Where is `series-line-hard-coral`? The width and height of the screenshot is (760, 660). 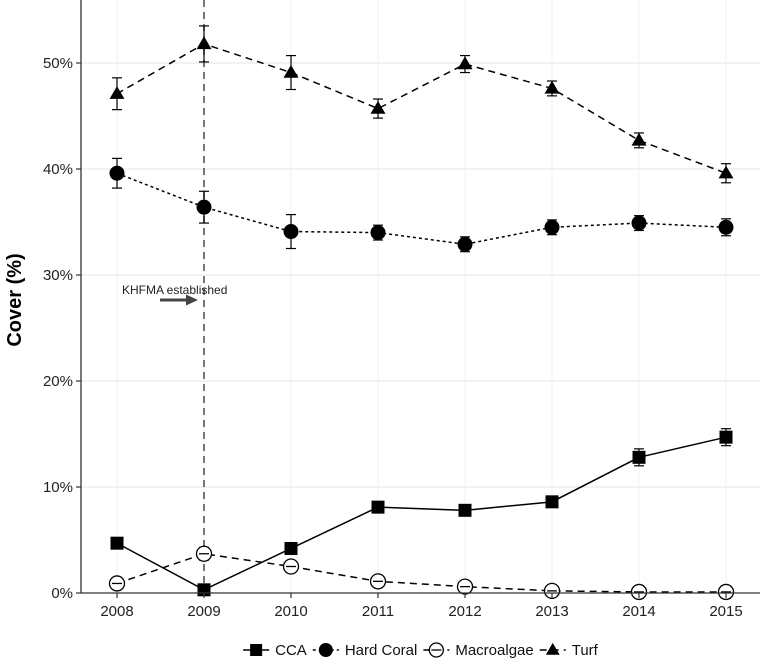
series-line-hard-coral is located at coordinates (421, 209).